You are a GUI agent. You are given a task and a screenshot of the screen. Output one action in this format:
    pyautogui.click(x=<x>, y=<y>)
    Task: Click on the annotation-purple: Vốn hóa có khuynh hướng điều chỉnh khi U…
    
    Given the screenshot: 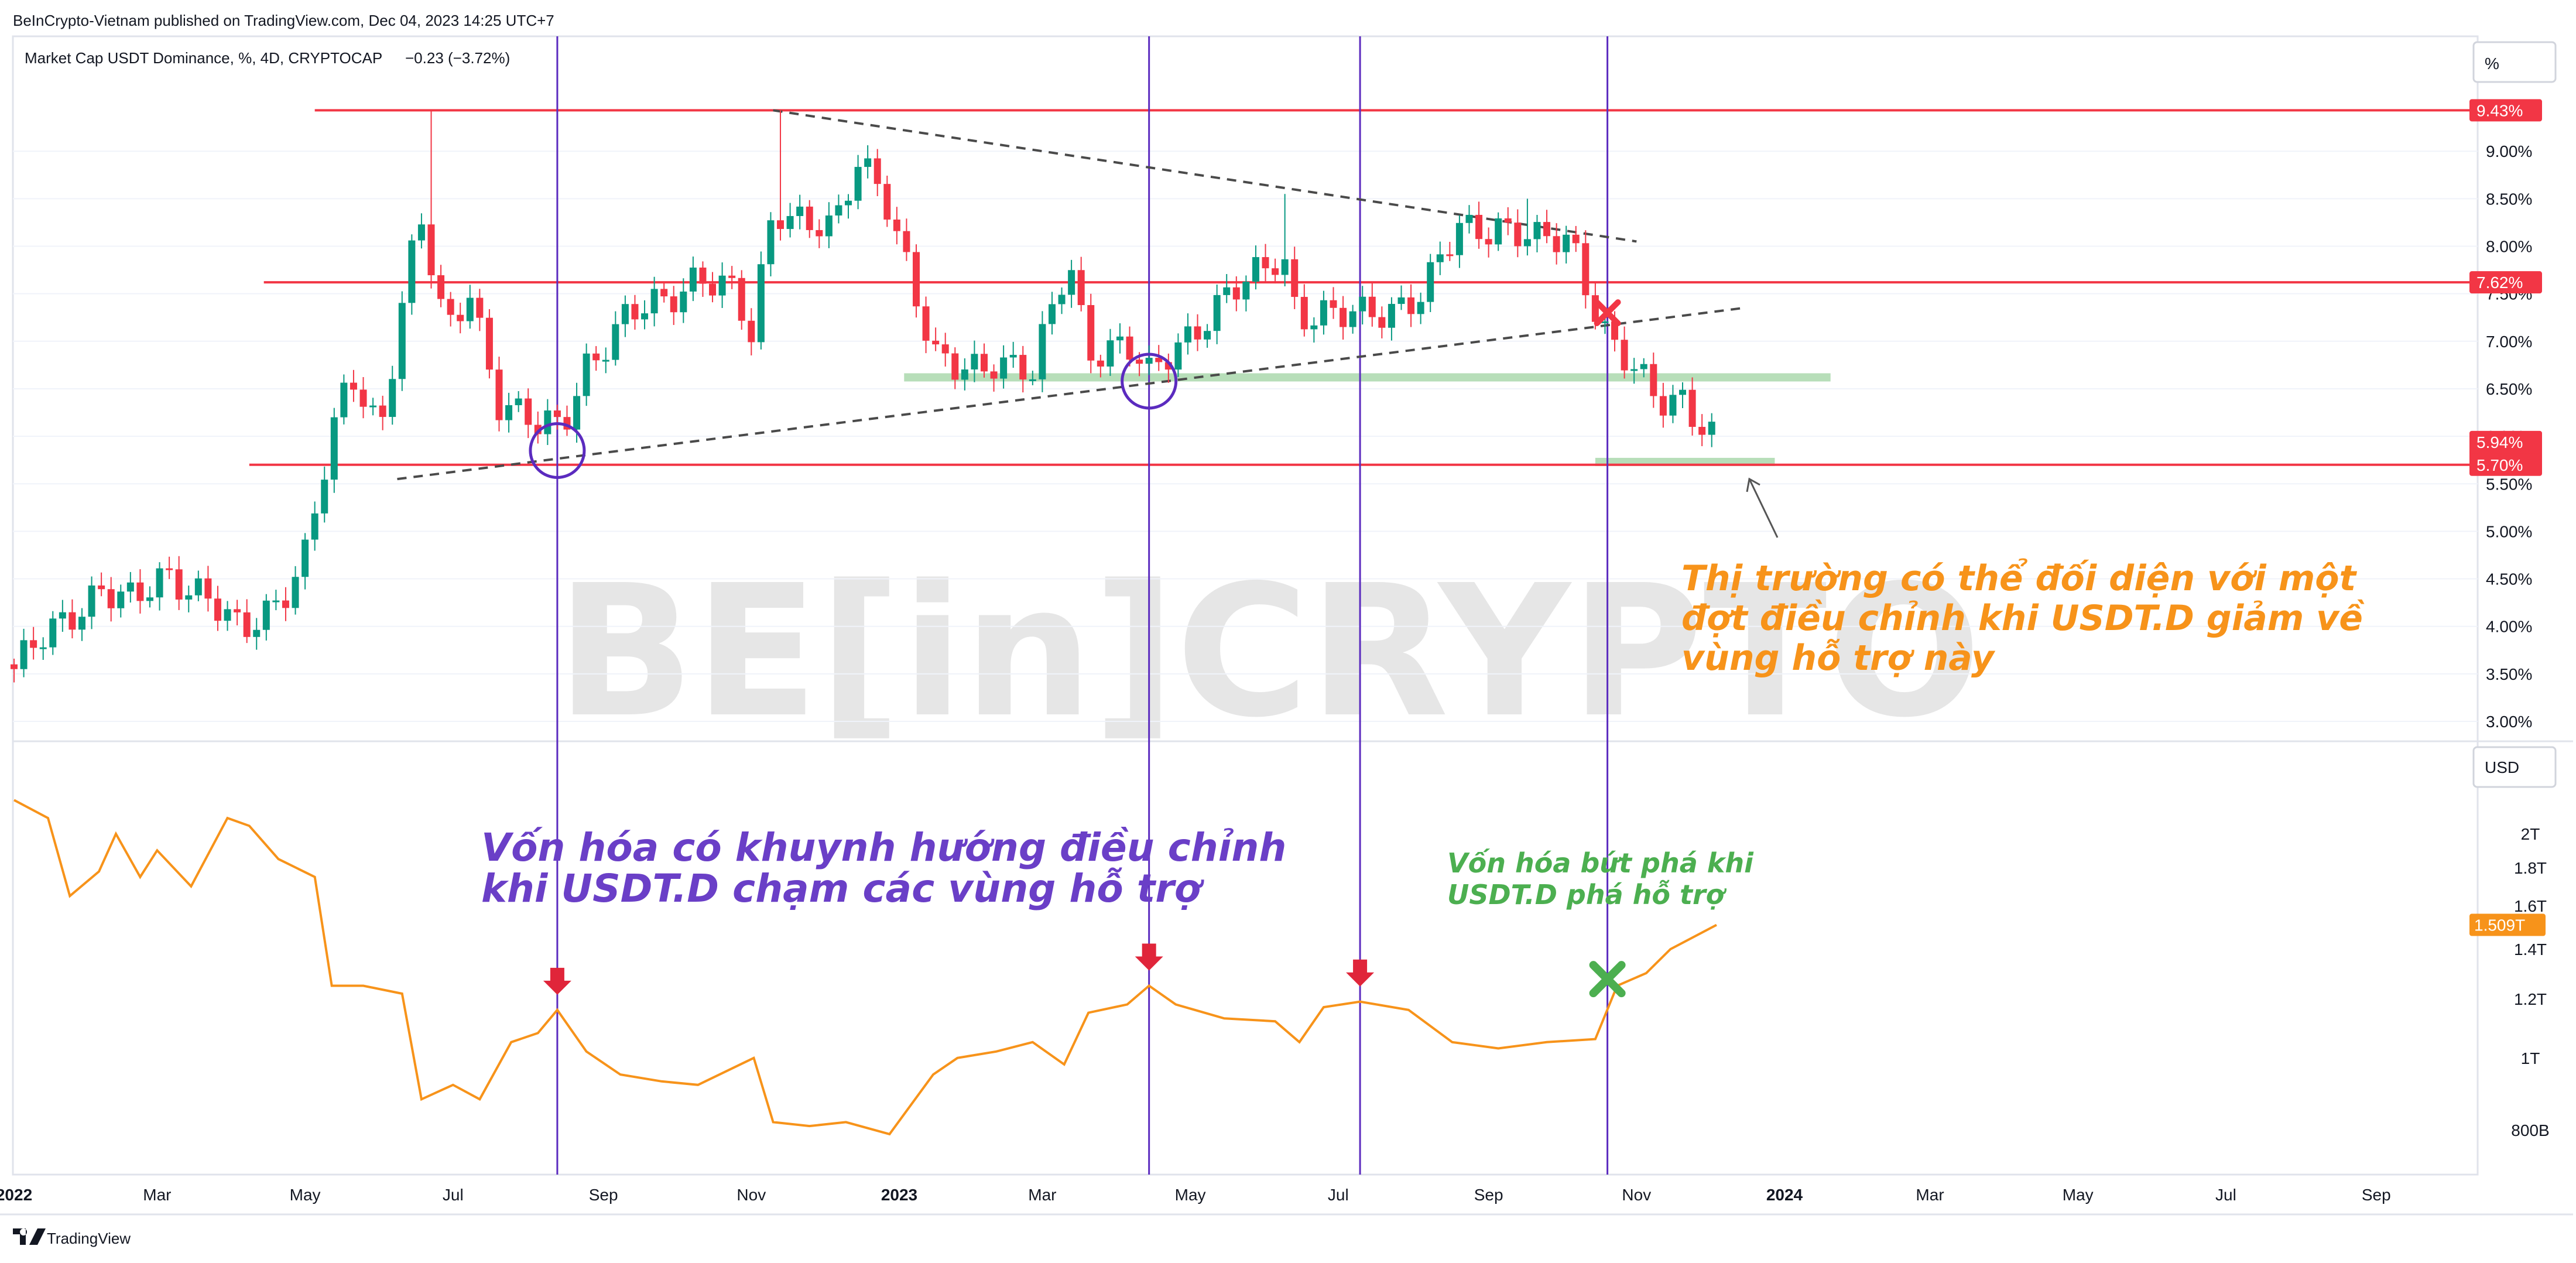 What is the action you would take?
    pyautogui.click(x=883, y=868)
    